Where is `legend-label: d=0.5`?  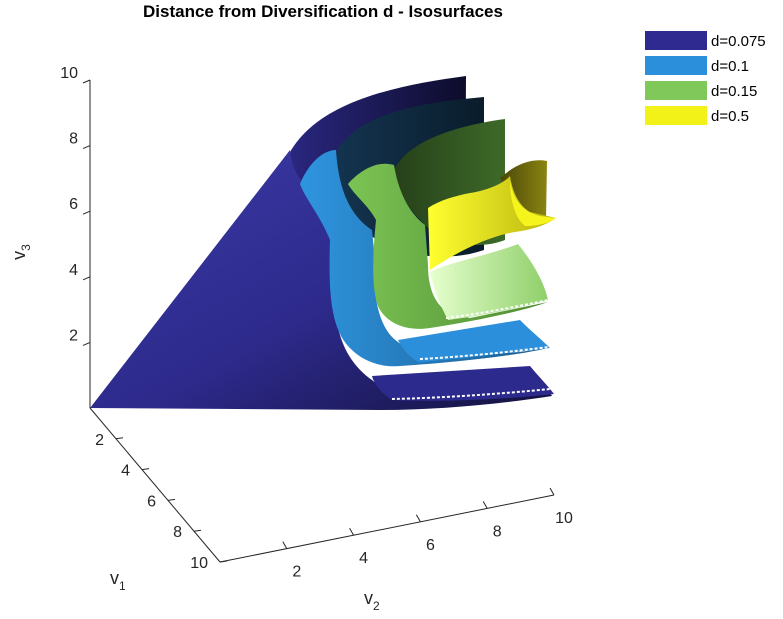
legend-label: d=0.5 is located at coordinates (730, 116).